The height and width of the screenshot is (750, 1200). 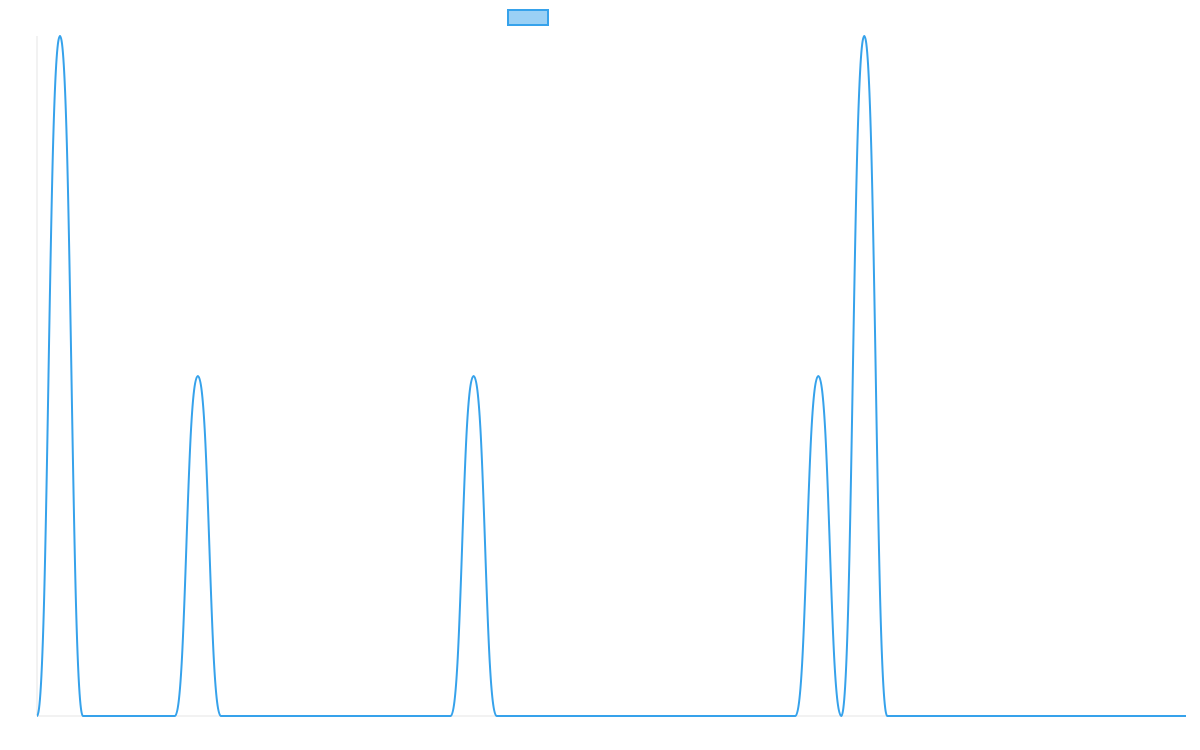 I want to click on legend, so click(x=528, y=17).